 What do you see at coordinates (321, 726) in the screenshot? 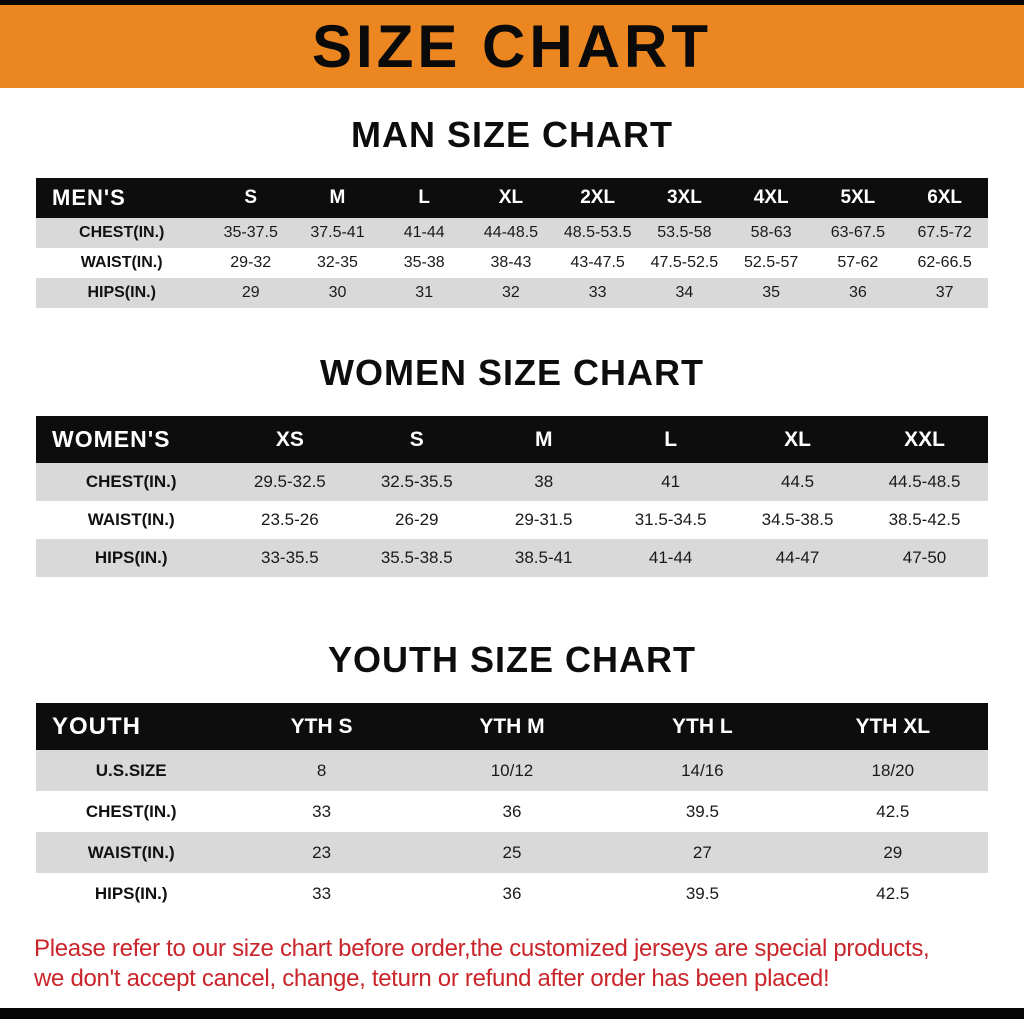
I see `column-header: YTH S` at bounding box center [321, 726].